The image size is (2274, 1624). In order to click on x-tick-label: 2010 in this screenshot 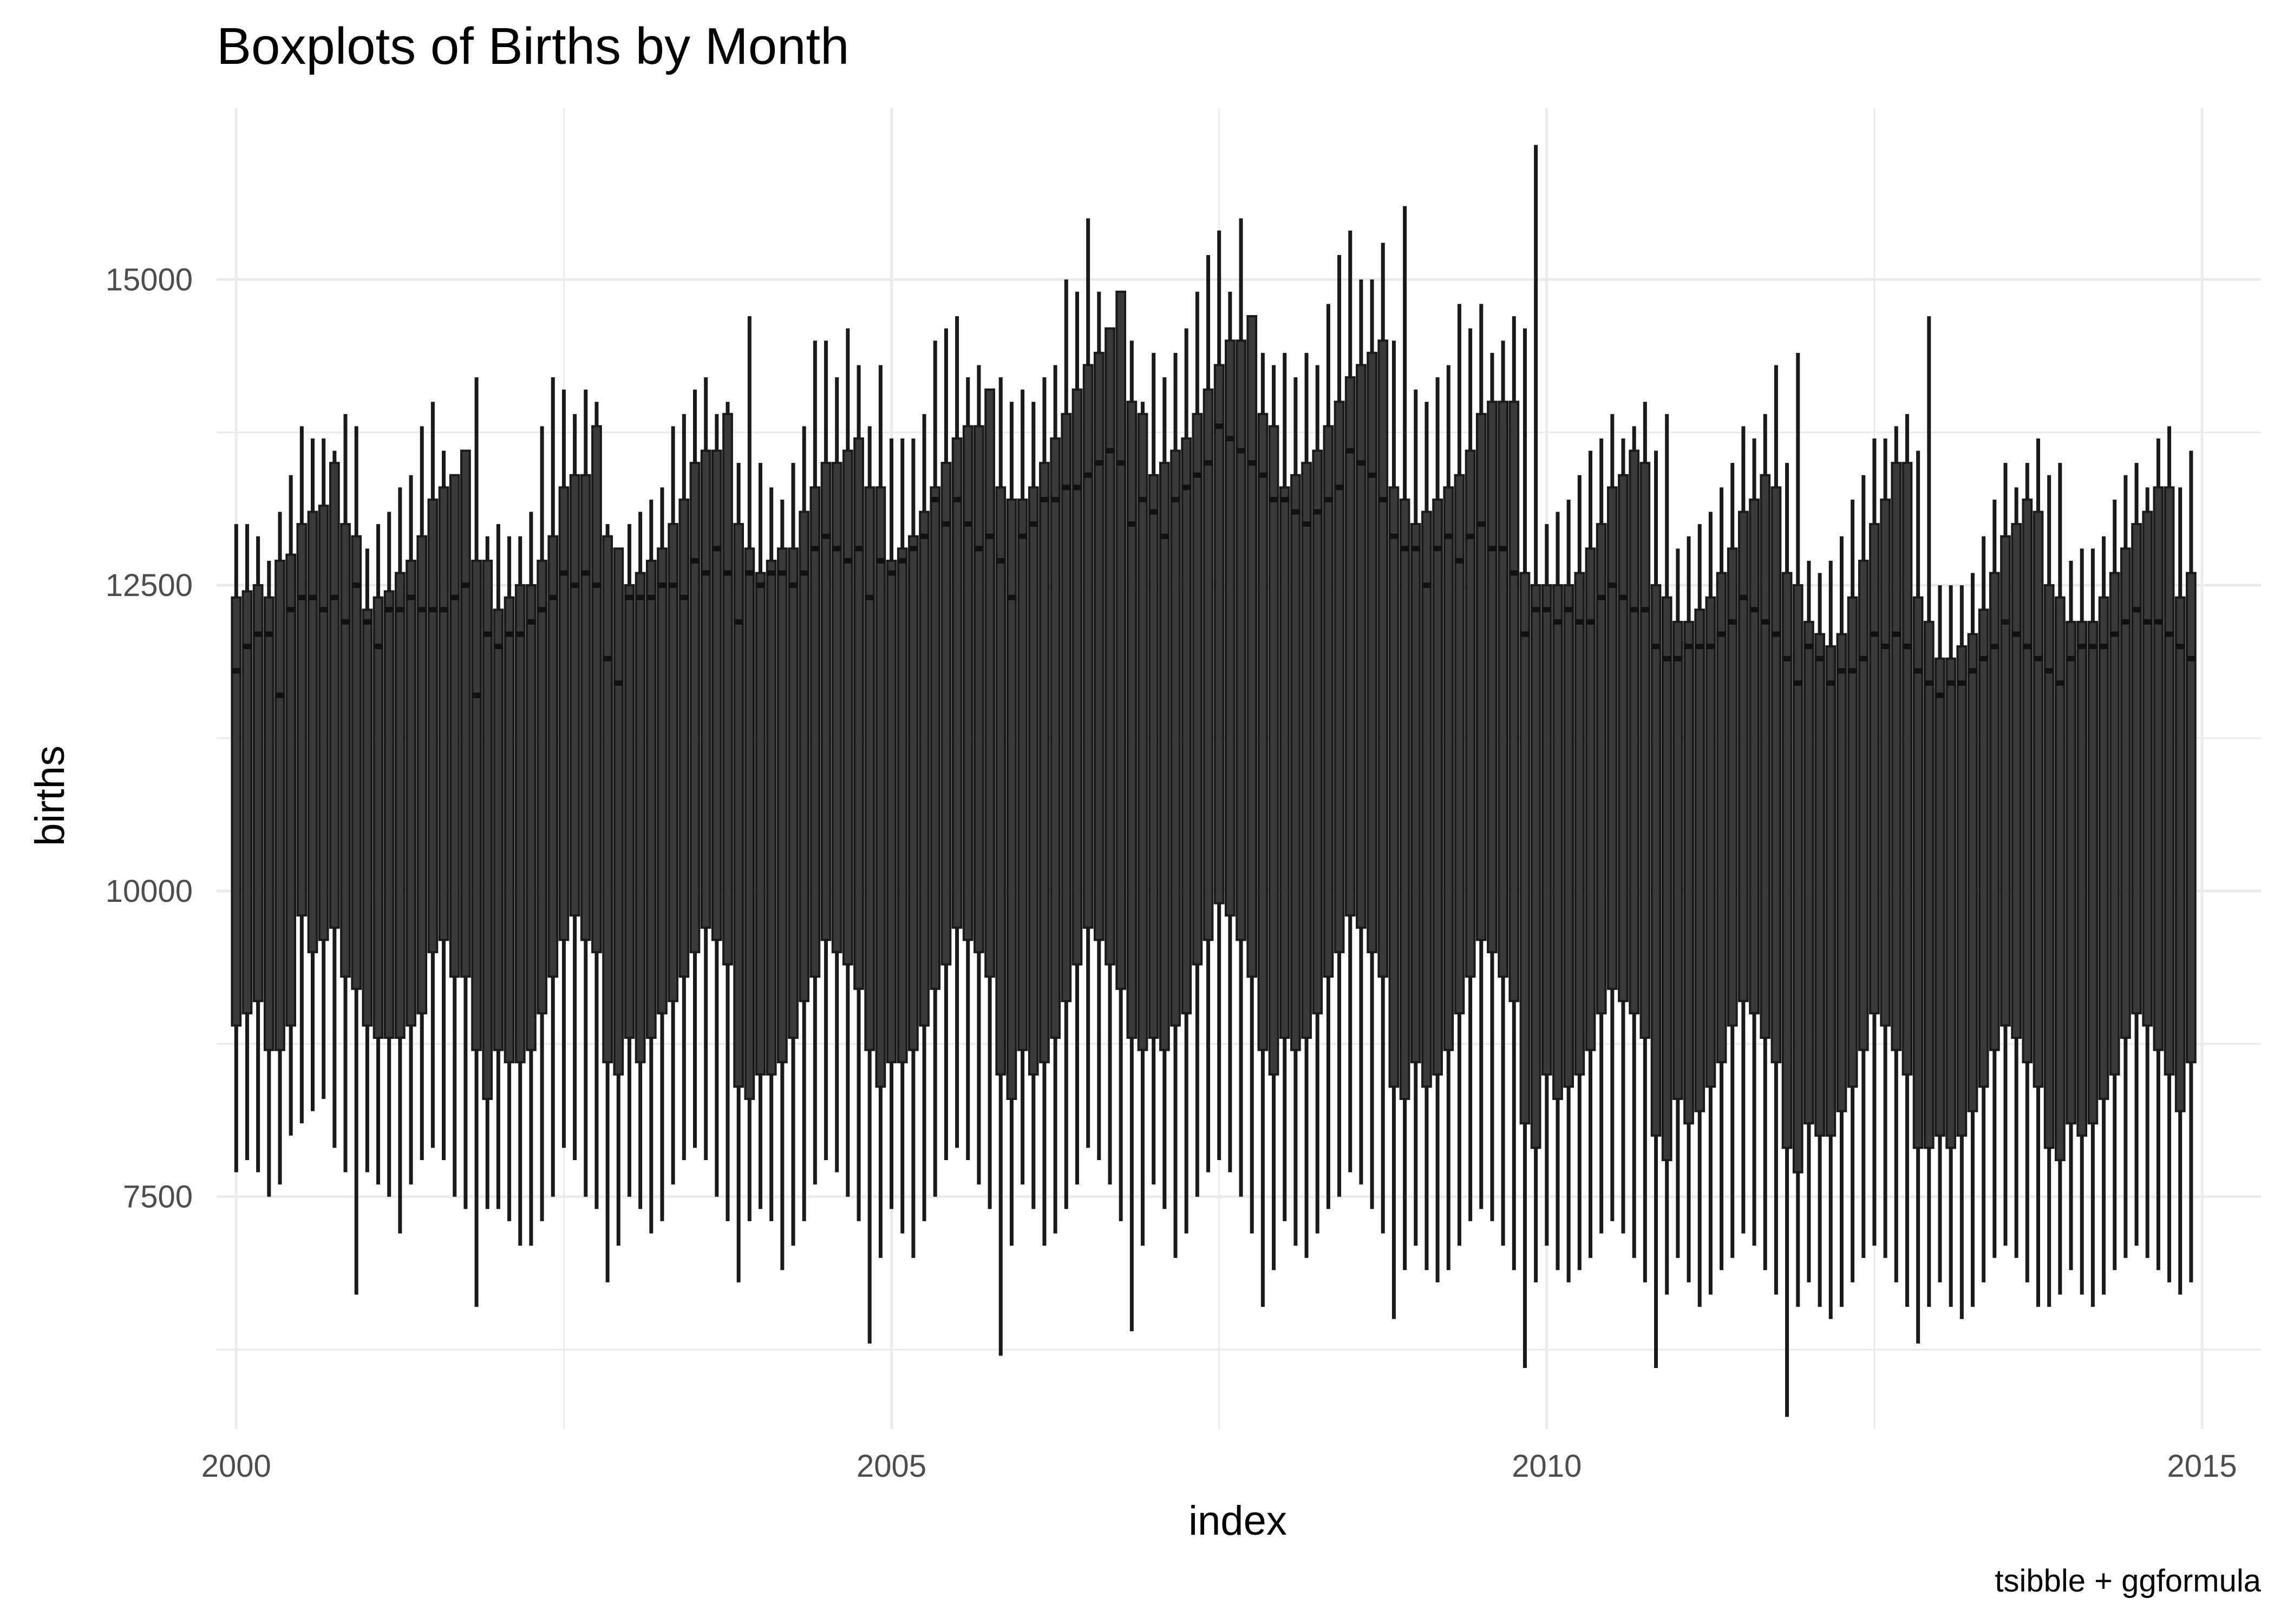, I will do `click(1547, 1466)`.